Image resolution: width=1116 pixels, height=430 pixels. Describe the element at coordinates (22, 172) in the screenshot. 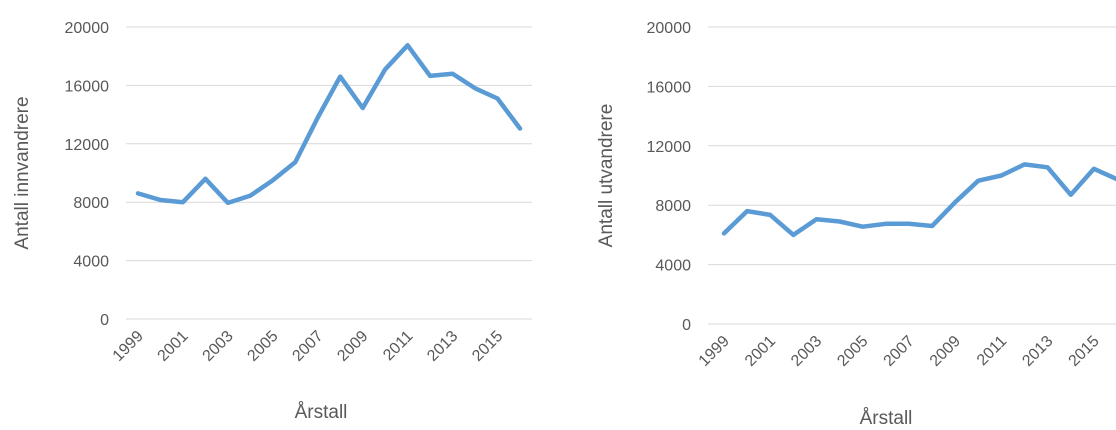

I see `y-axis-title: Antall innvandrere` at that location.